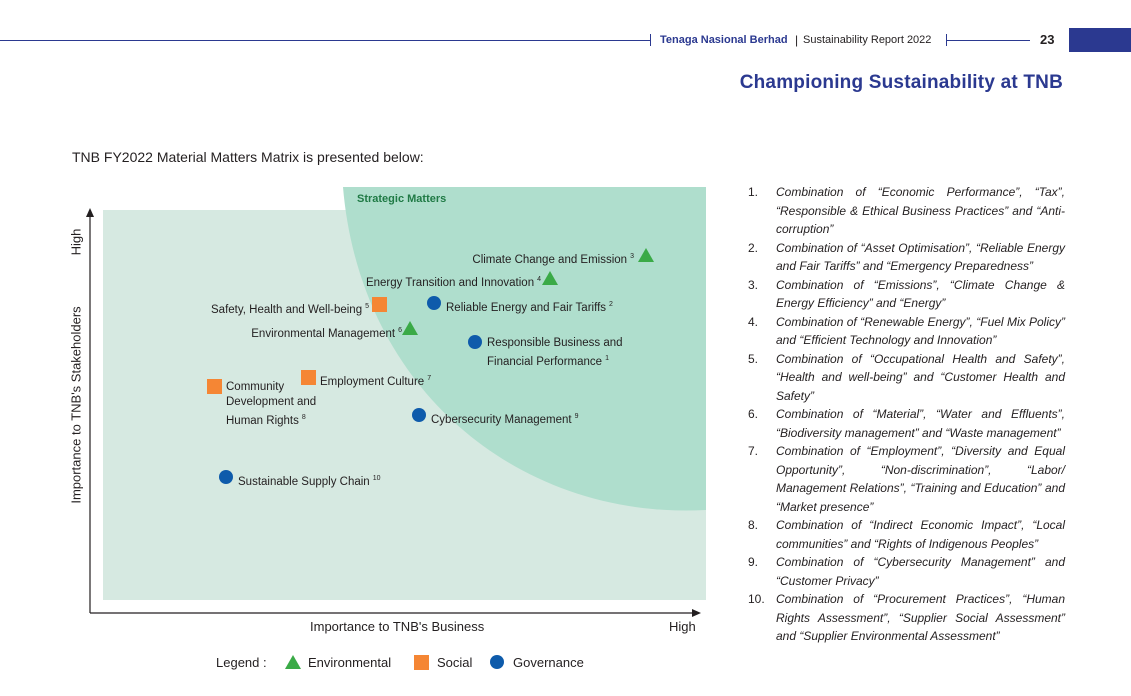  I want to click on legend-governance: Governance, so click(548, 662).